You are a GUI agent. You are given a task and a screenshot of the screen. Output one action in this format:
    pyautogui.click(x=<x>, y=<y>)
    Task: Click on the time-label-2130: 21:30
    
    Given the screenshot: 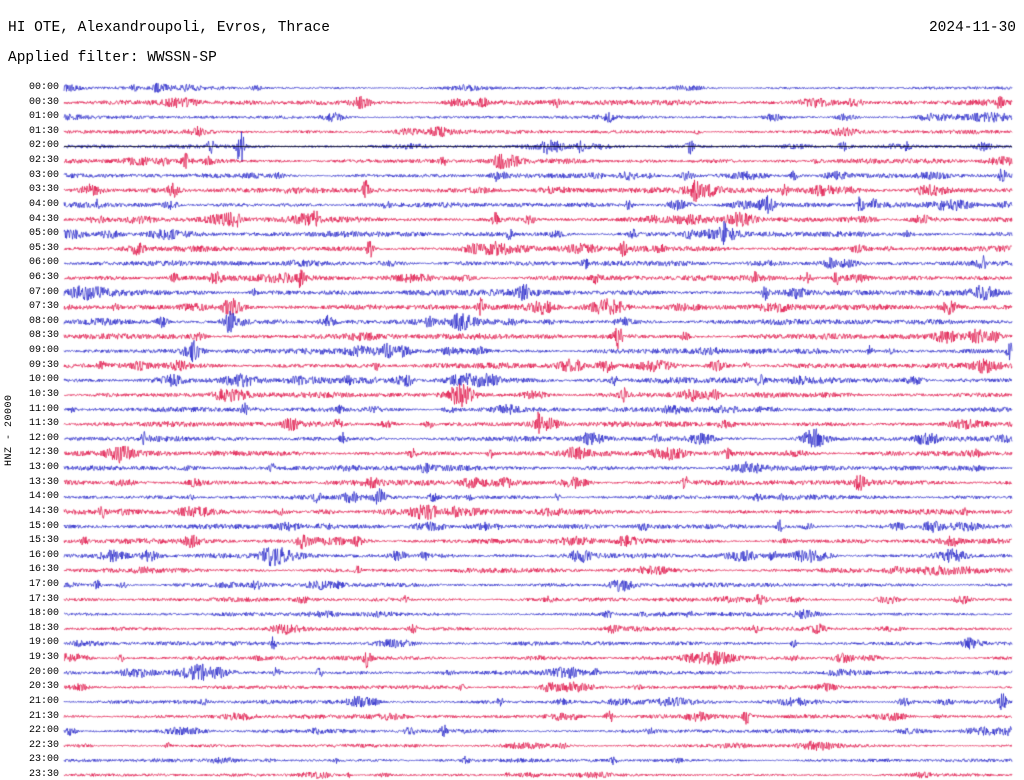 What is the action you would take?
    pyautogui.click(x=43, y=716)
    